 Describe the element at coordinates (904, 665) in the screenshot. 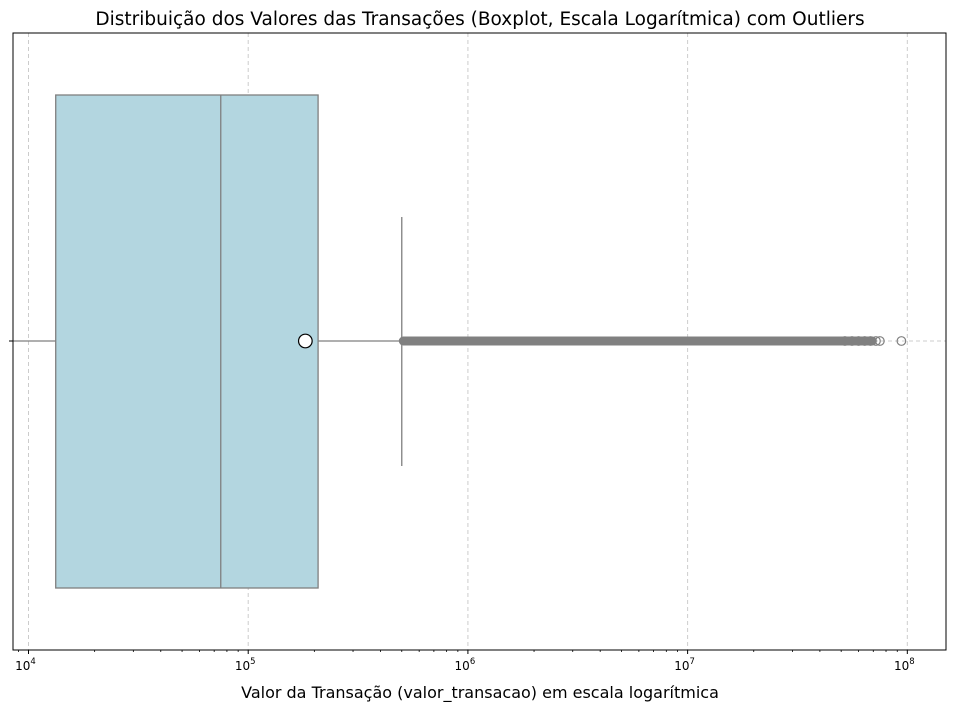

I see `x-tick-label: 10⁸` at that location.